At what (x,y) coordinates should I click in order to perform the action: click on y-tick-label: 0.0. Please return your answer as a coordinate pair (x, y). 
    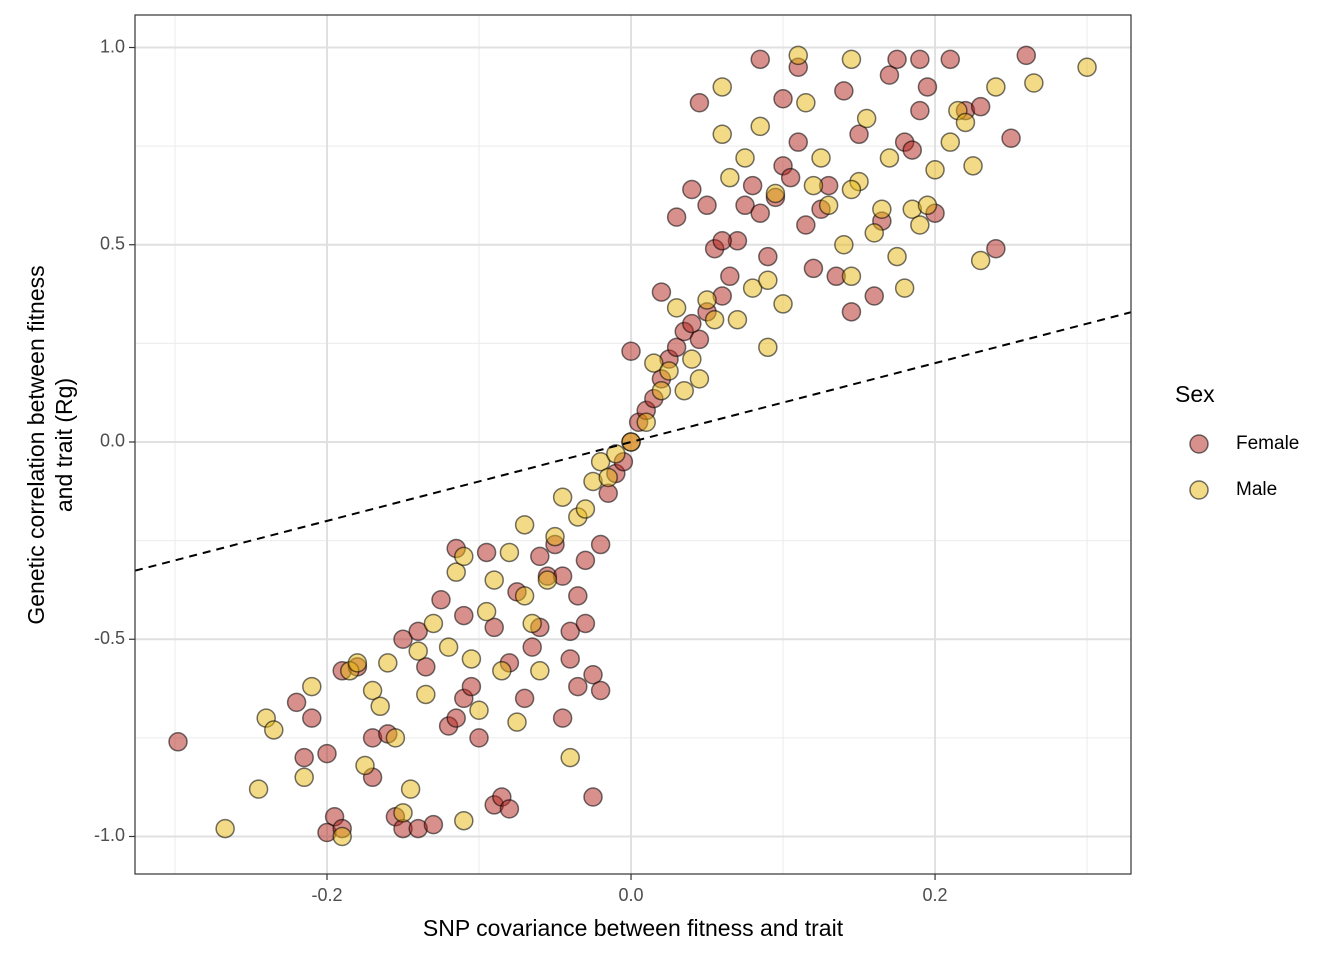
    Looking at the image, I should click on (112, 441).